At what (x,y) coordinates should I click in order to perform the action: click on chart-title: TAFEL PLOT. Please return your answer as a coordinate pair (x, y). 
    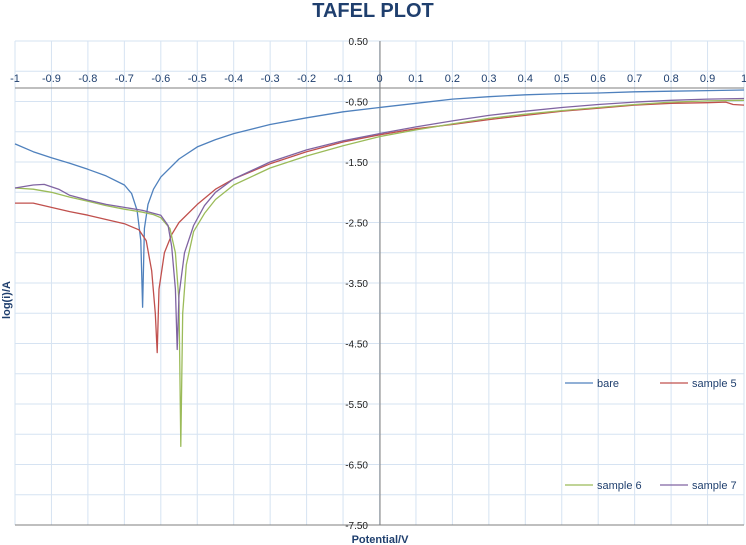
    Looking at the image, I should click on (372, 11).